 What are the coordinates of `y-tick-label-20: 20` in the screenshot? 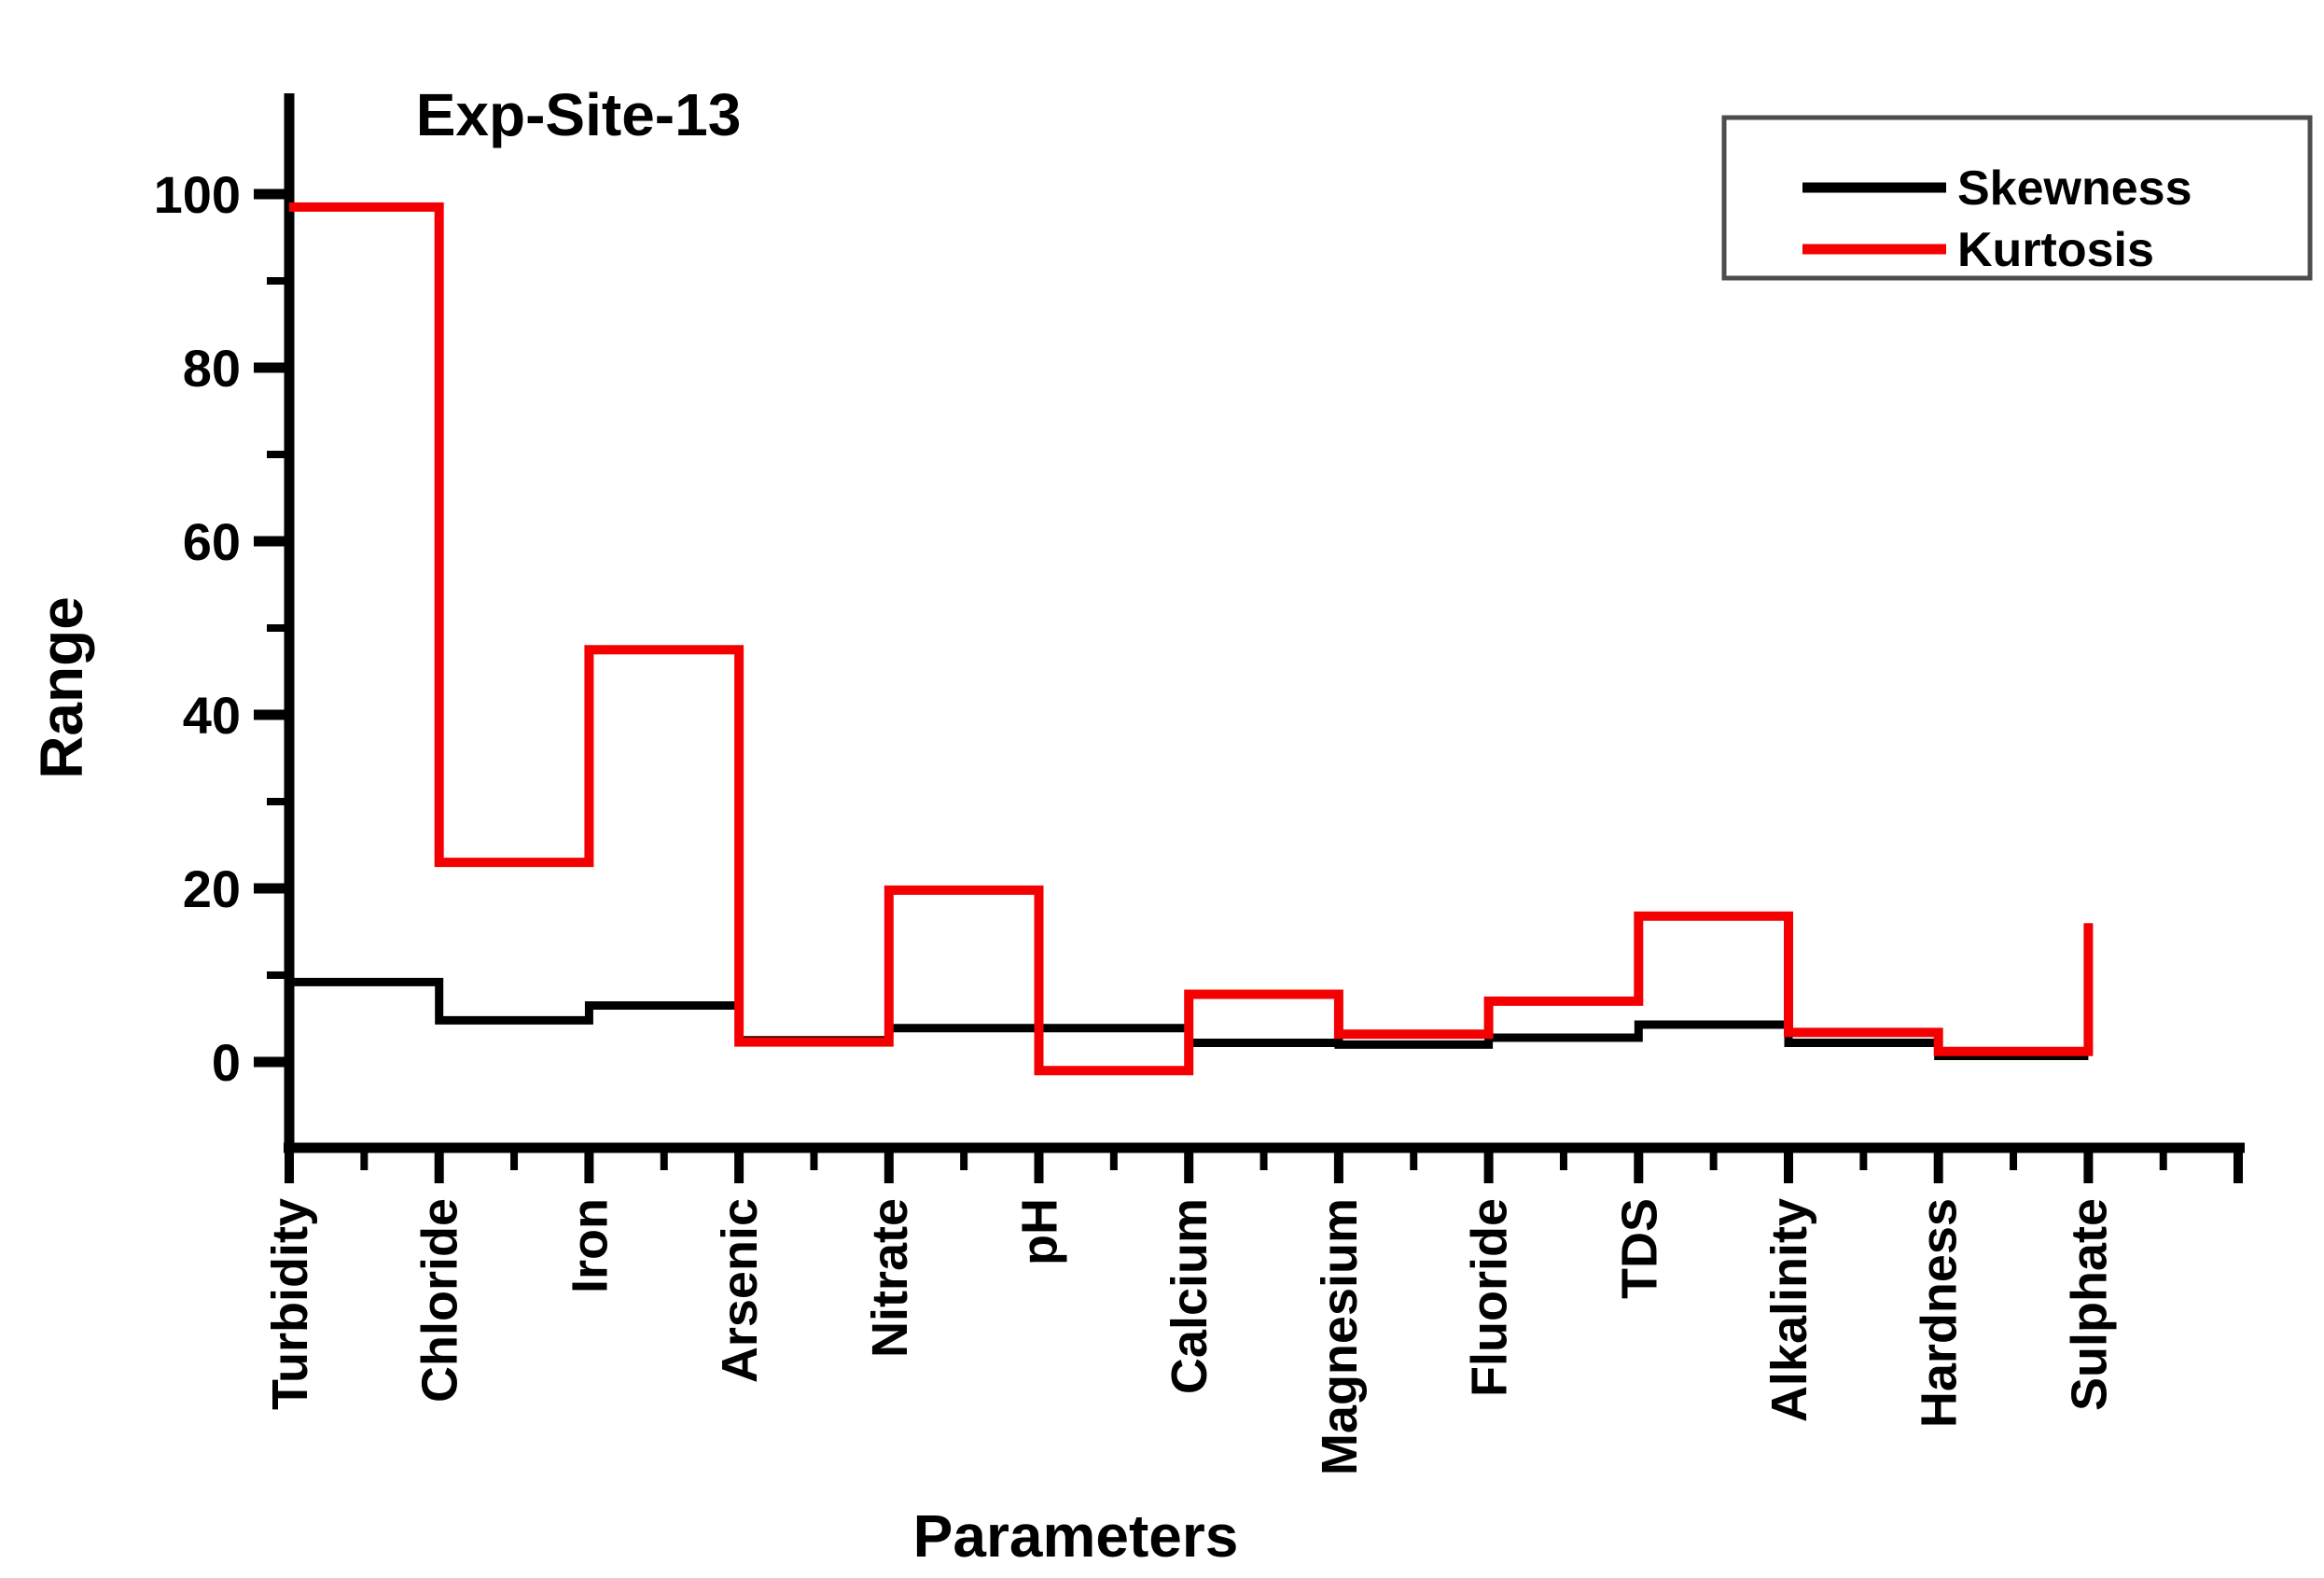 It's located at (212, 888).